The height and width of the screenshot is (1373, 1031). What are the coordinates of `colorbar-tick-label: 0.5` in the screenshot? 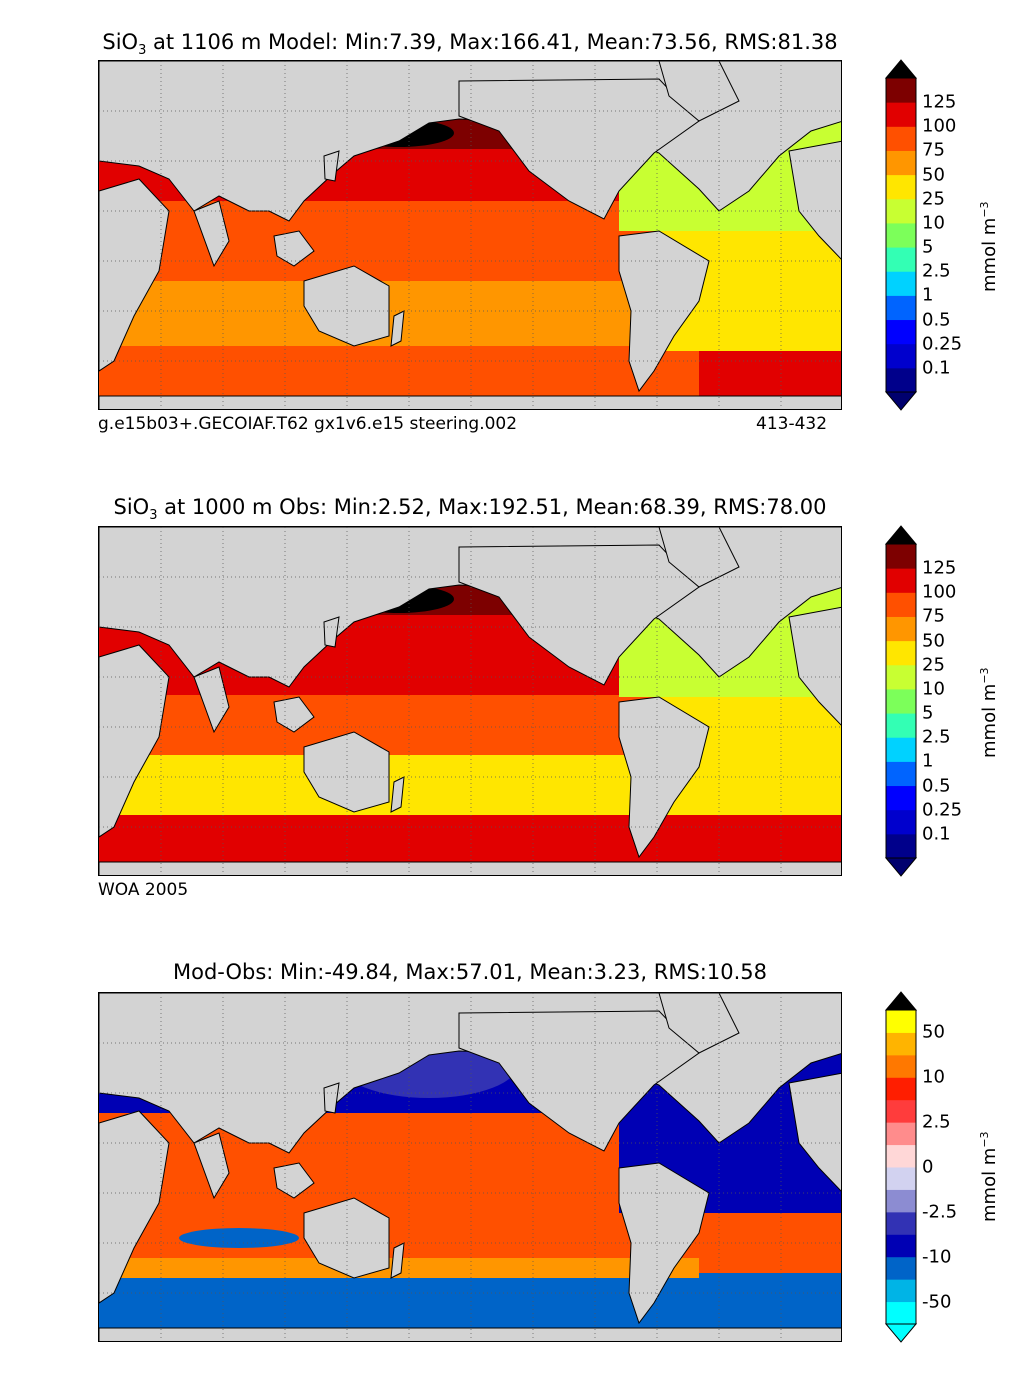 It's located at (936, 320).